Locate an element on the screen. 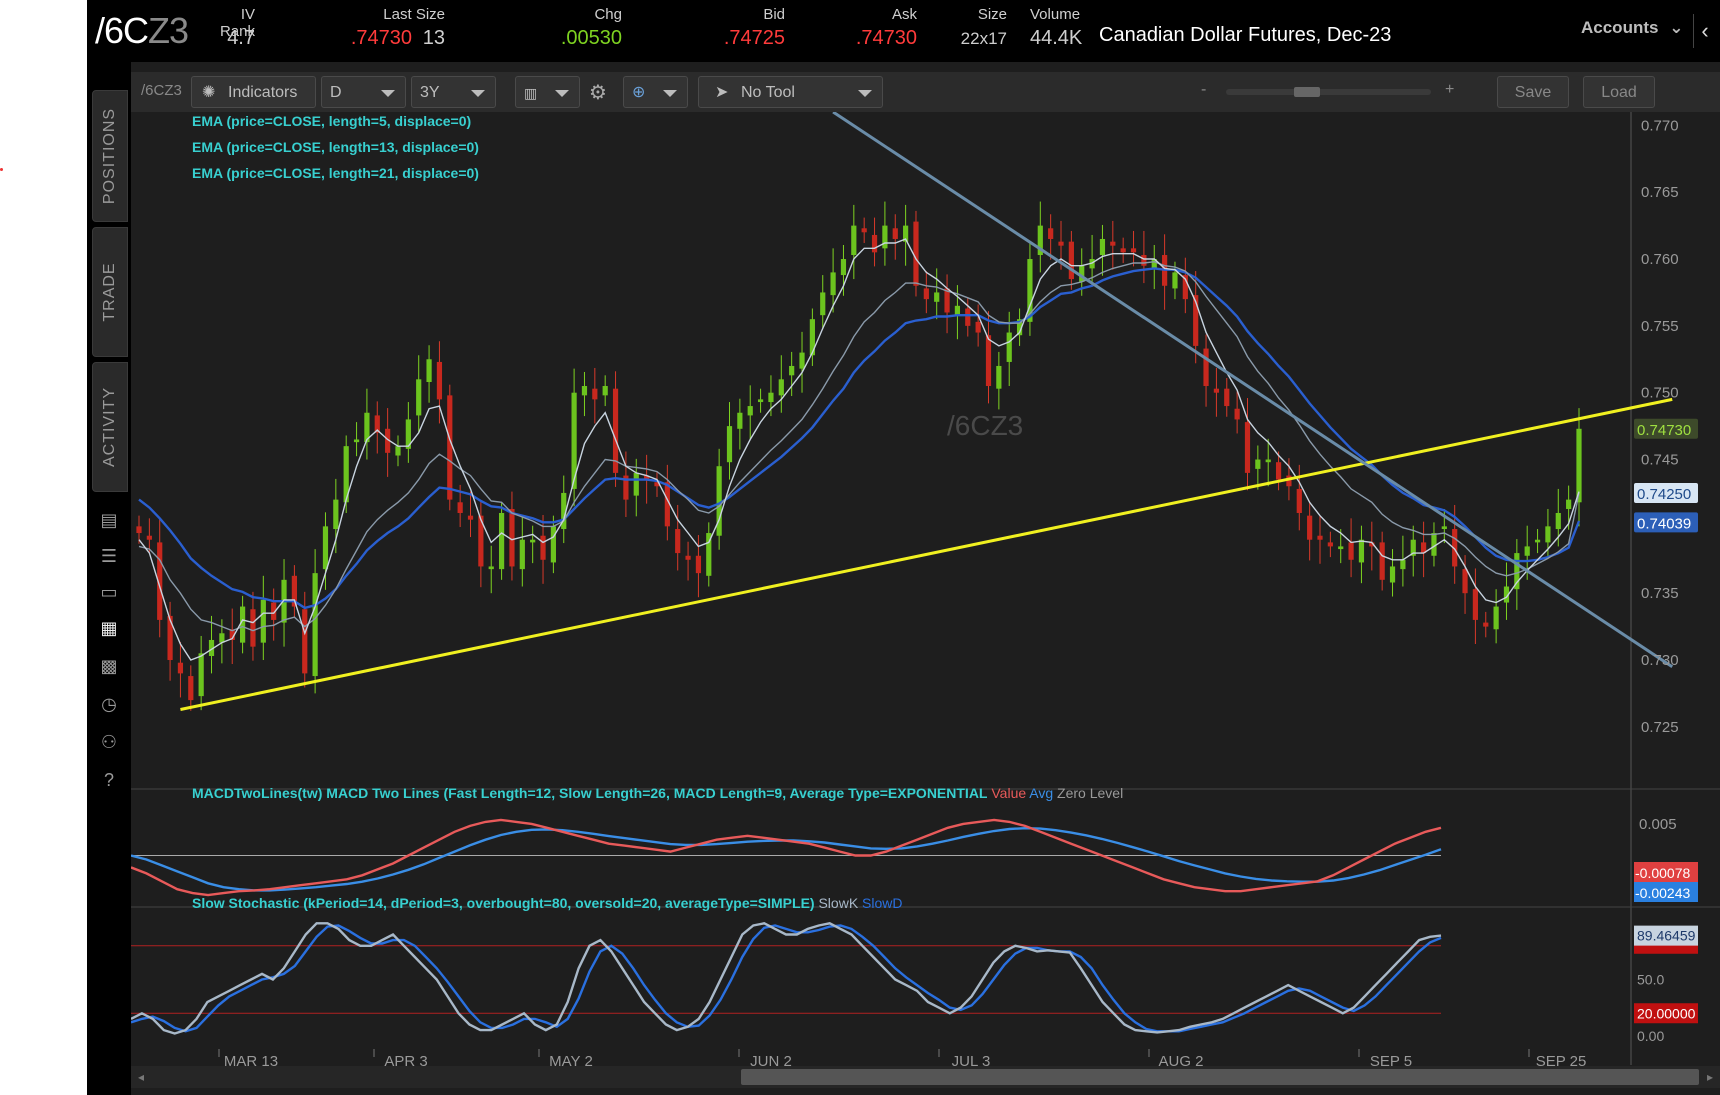 Image resolution: width=1720 pixels, height=1095 pixels. settings-icon: ⚙ is located at coordinates (598, 93).